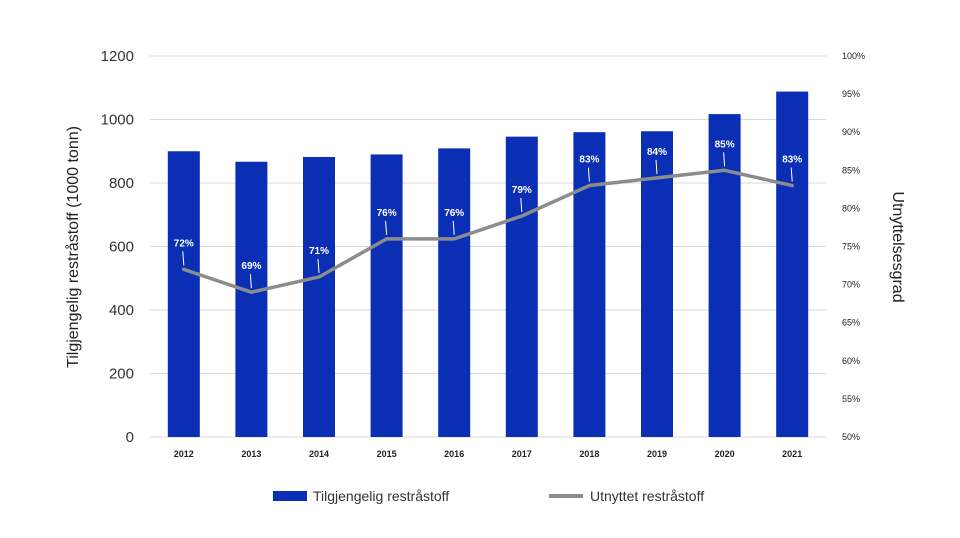  I want to click on x-tick-label: 2017, so click(522, 454).